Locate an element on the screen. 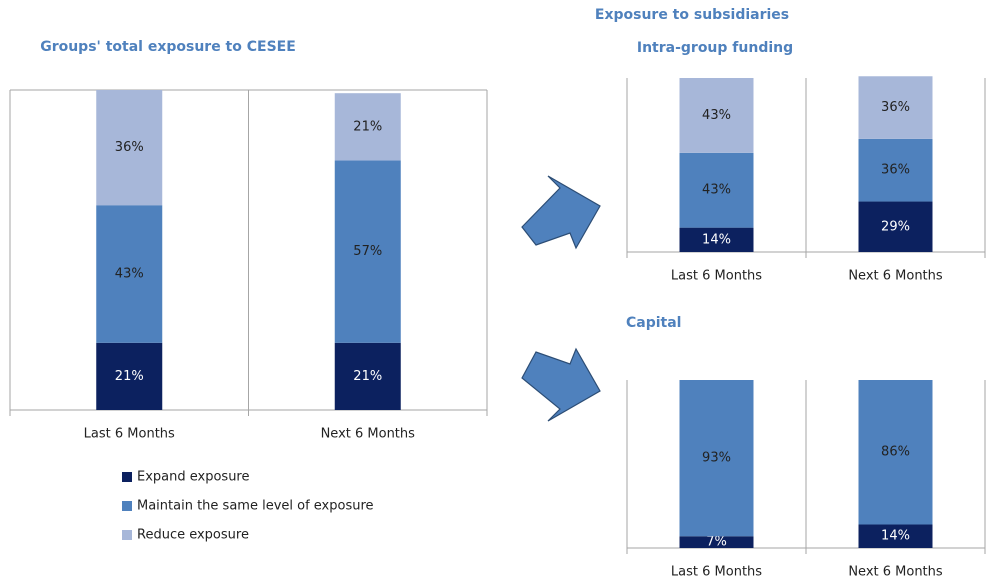  value-label: 93% is located at coordinates (716, 458).